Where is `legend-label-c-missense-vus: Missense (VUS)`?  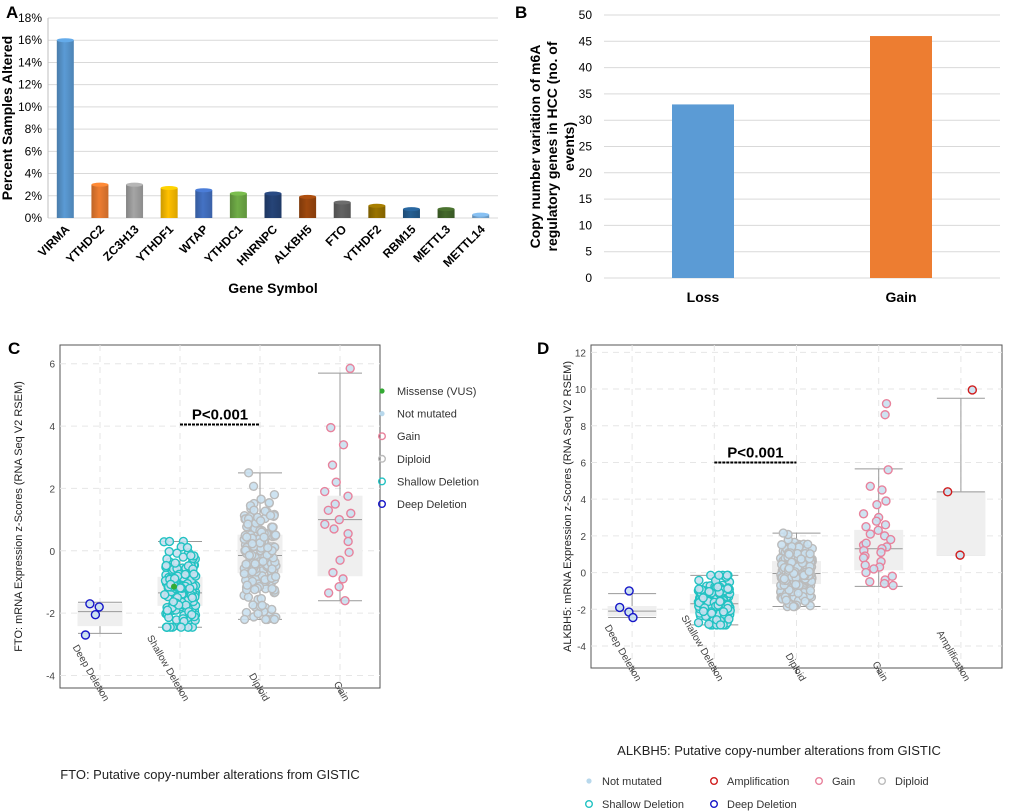 legend-label-c-missense-vus: Missense (VUS) is located at coordinates (436, 392).